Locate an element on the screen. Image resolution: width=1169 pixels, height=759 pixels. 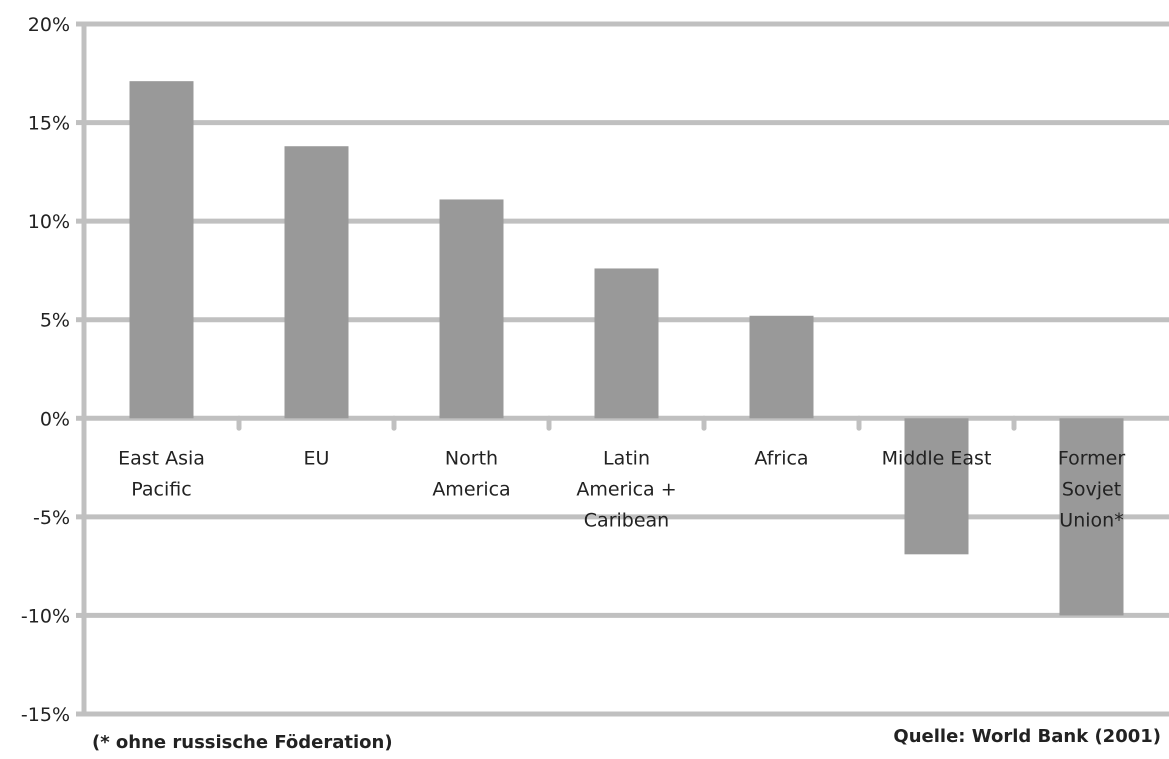
category-label-line: Union* is located at coordinates (1091, 520).